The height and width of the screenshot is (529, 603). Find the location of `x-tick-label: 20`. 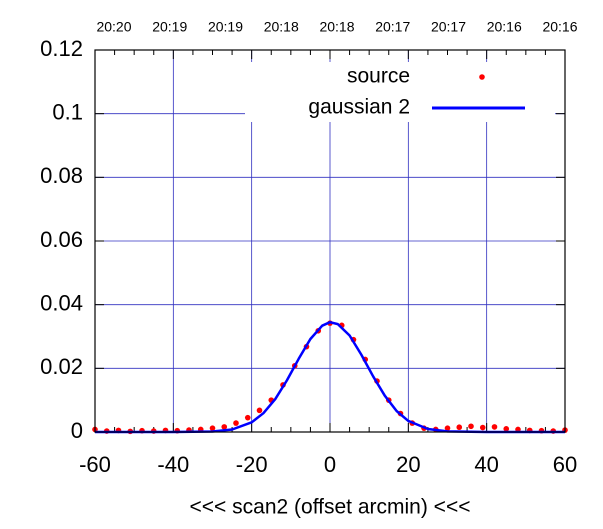

x-tick-label: 20 is located at coordinates (408, 464).